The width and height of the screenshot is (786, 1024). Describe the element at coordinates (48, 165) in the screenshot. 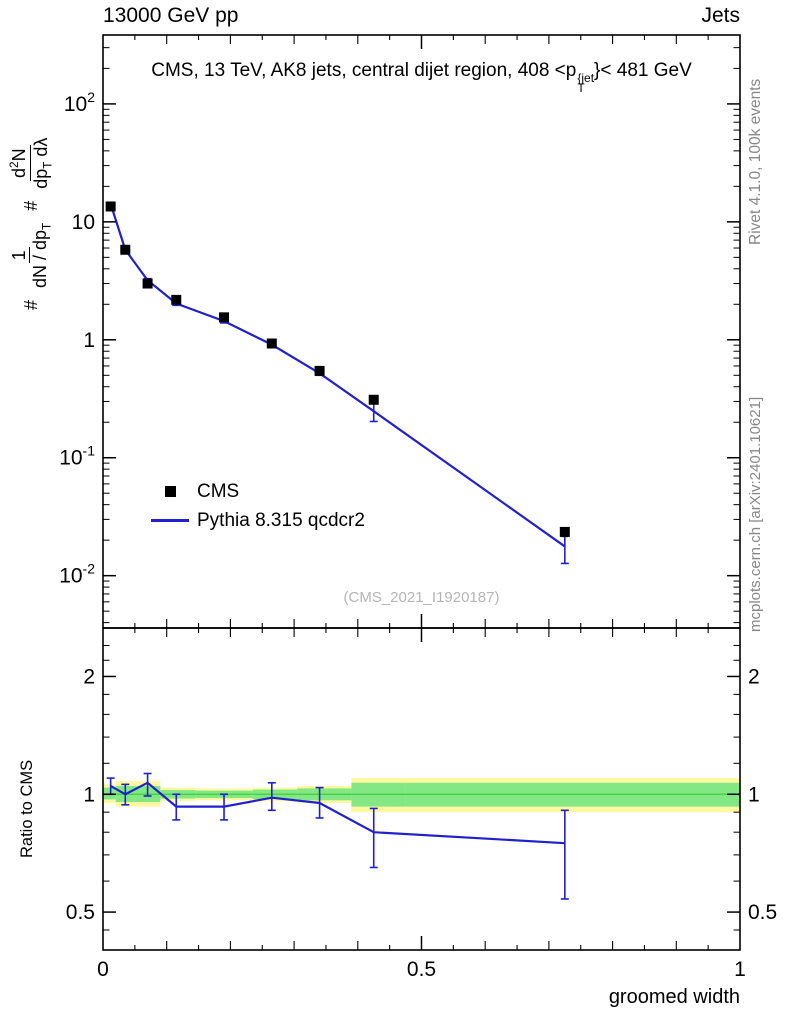

I see `den2-sub: T` at that location.